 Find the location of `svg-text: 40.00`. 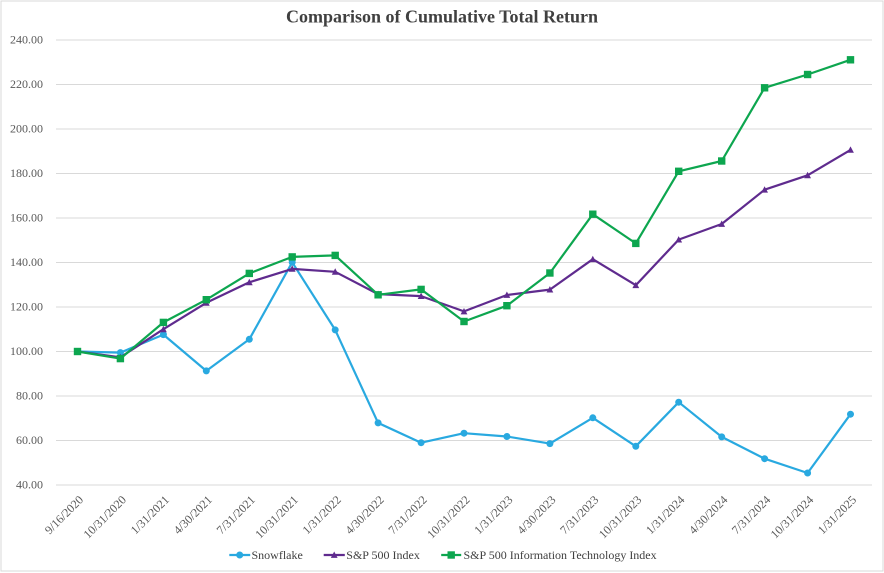

svg-text: 40.00 is located at coordinates (29, 485).